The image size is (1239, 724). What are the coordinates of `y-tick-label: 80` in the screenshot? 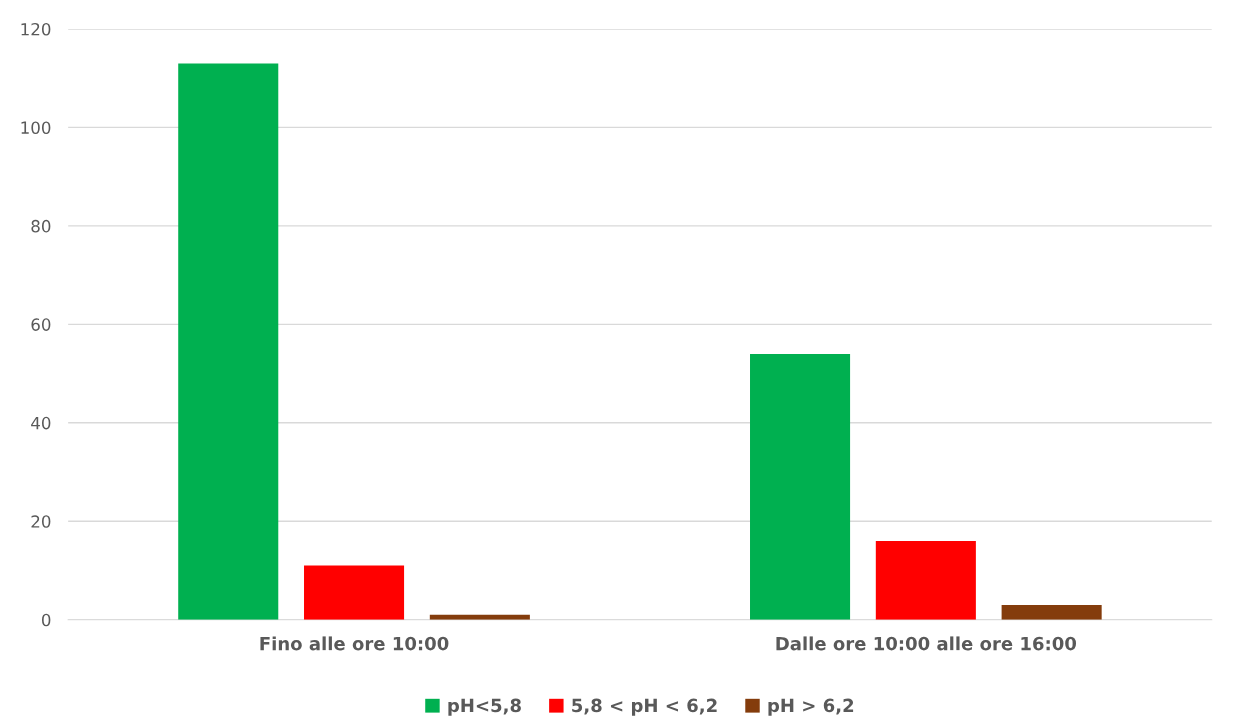 It's located at (41, 226).